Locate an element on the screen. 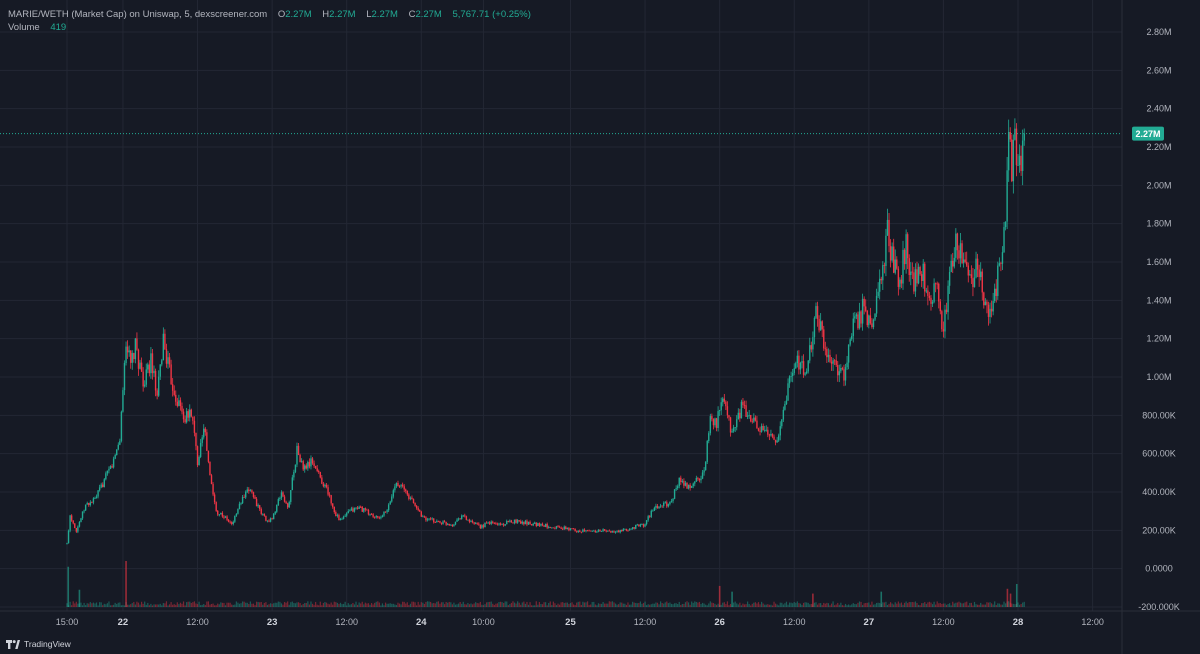  tradingview-logo: TradingView is located at coordinates (38, 644).